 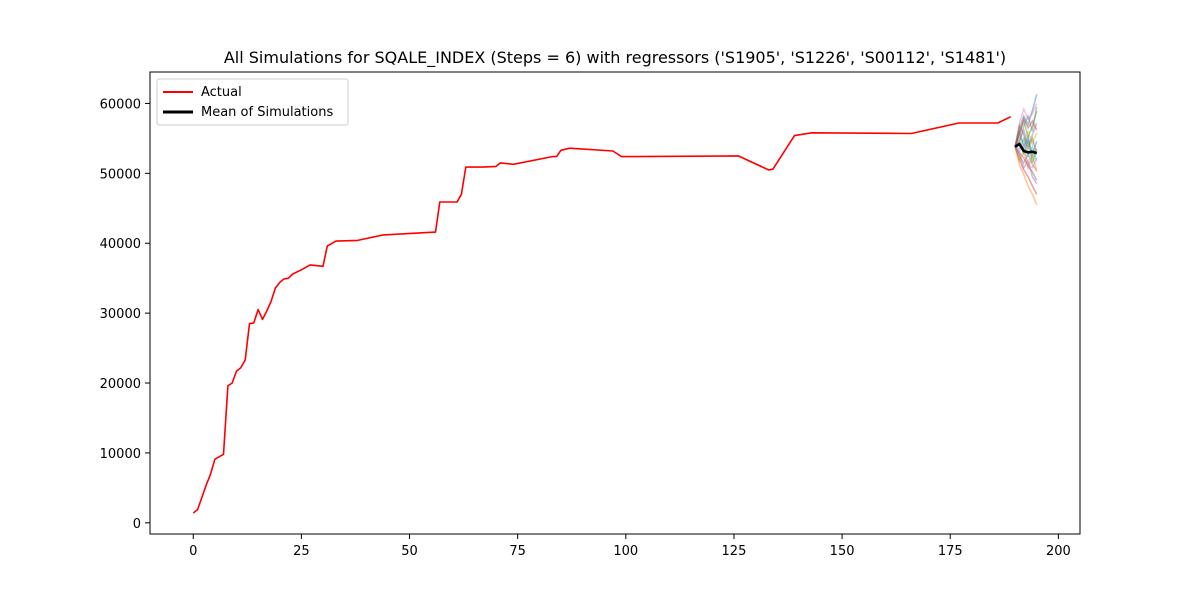 I want to click on x-tick-label: 50, so click(x=409, y=551).